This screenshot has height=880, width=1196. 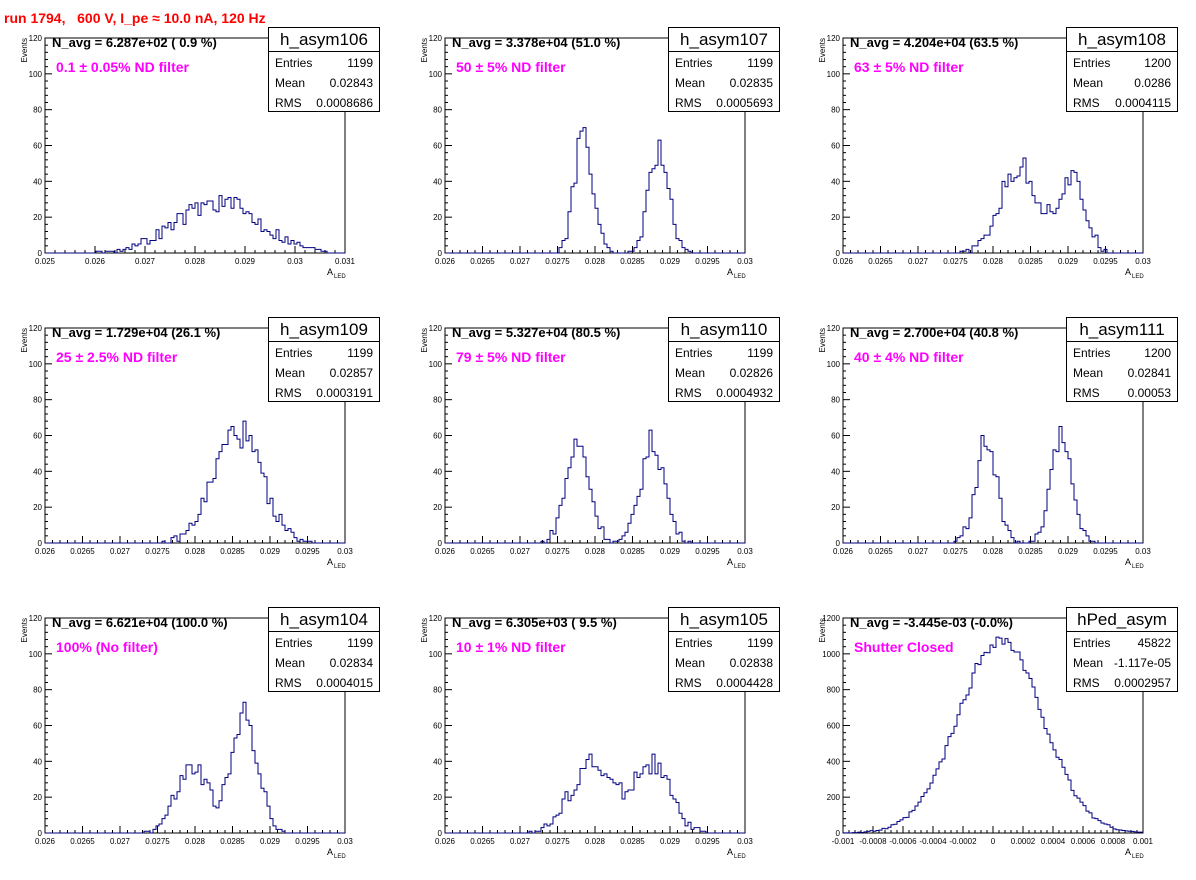 What do you see at coordinates (724, 40) in the screenshot?
I see `histogram-name: h_asym107` at bounding box center [724, 40].